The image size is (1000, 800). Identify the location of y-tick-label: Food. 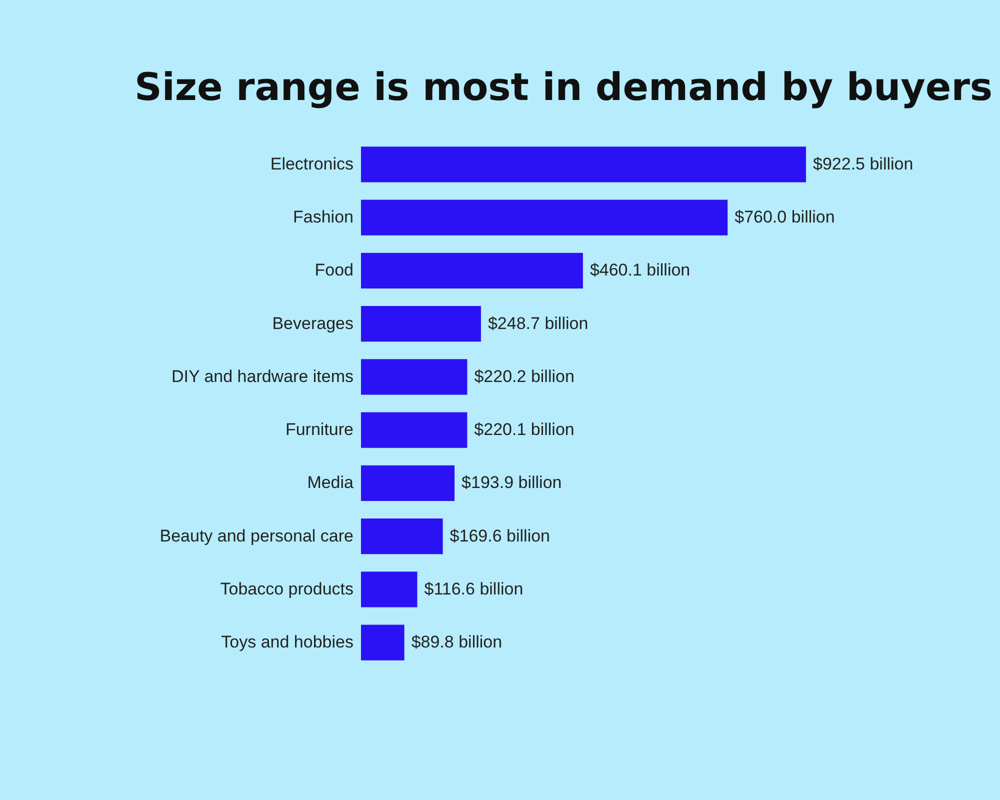
(334, 270).